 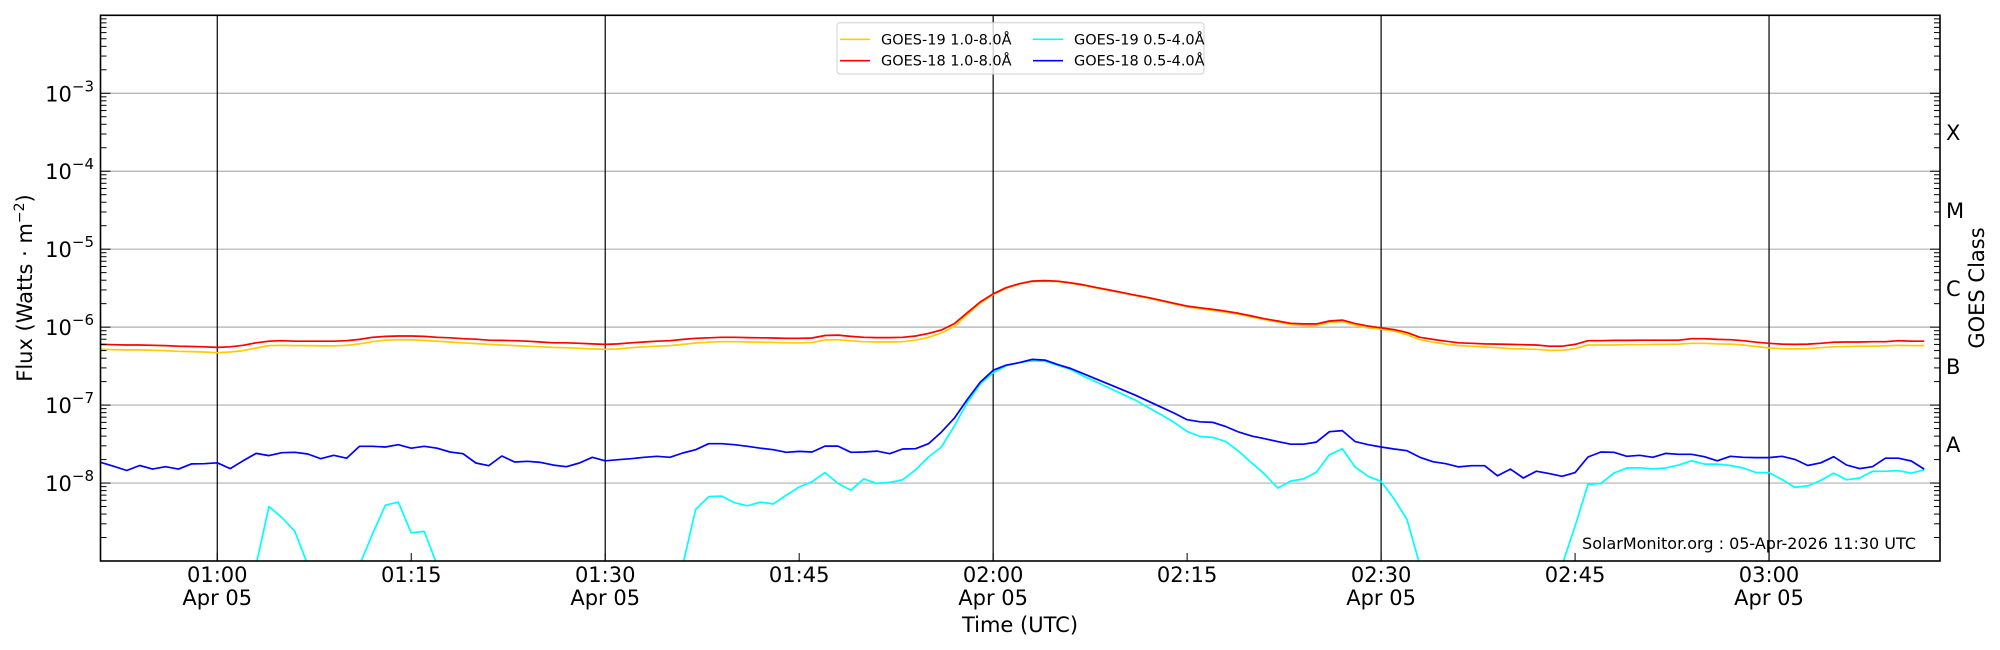 I want to click on goes-class-labels: A B C M X, so click(x=1955, y=289).